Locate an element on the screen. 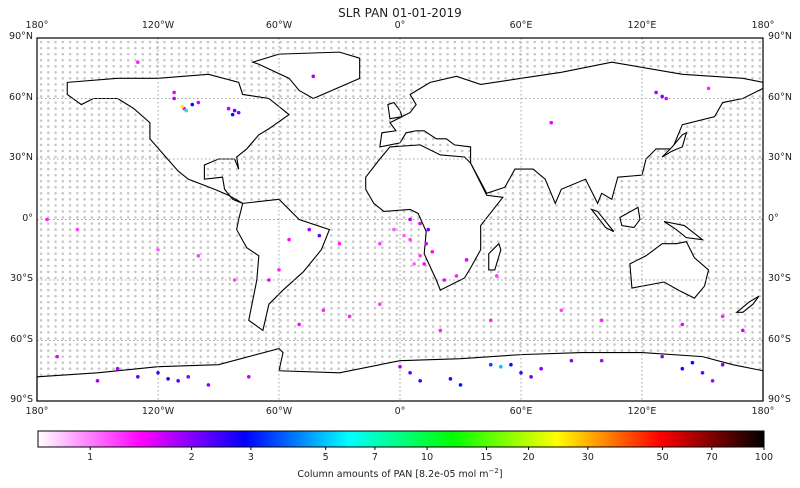  left-lat-label: 30°N is located at coordinates (21, 157).